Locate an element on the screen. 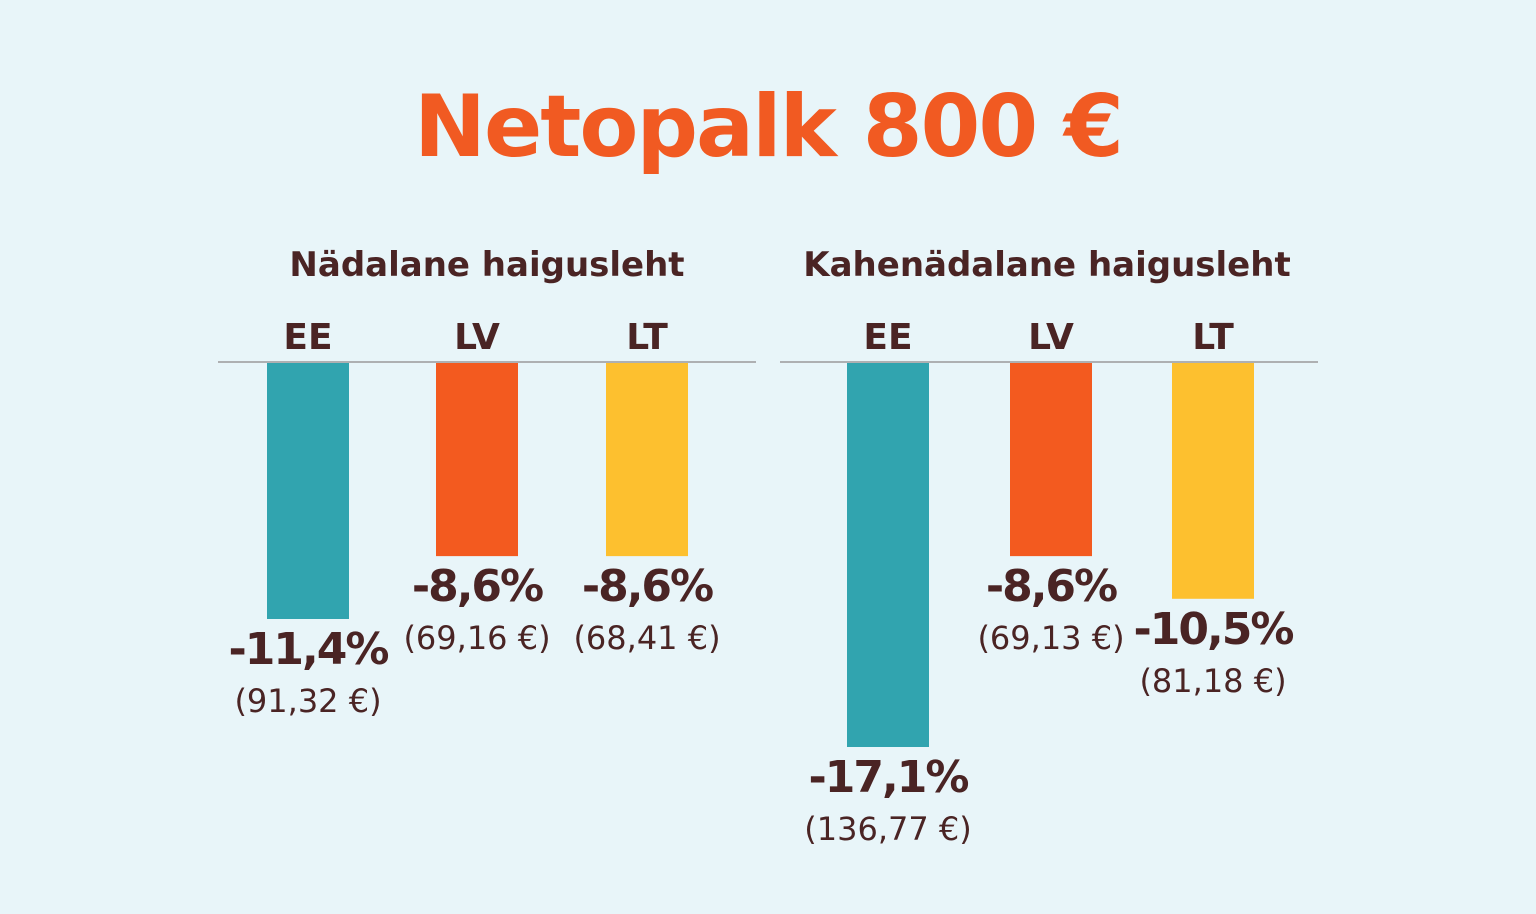  panel-title: Kahenädalane haigusleht is located at coordinates (1046, 265).